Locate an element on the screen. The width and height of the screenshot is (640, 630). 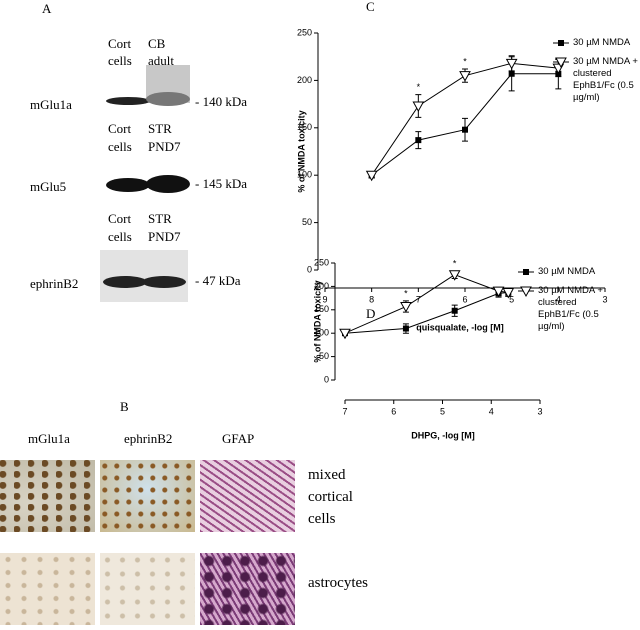
column-label: ephrinB2 is located at coordinates (148, 438).